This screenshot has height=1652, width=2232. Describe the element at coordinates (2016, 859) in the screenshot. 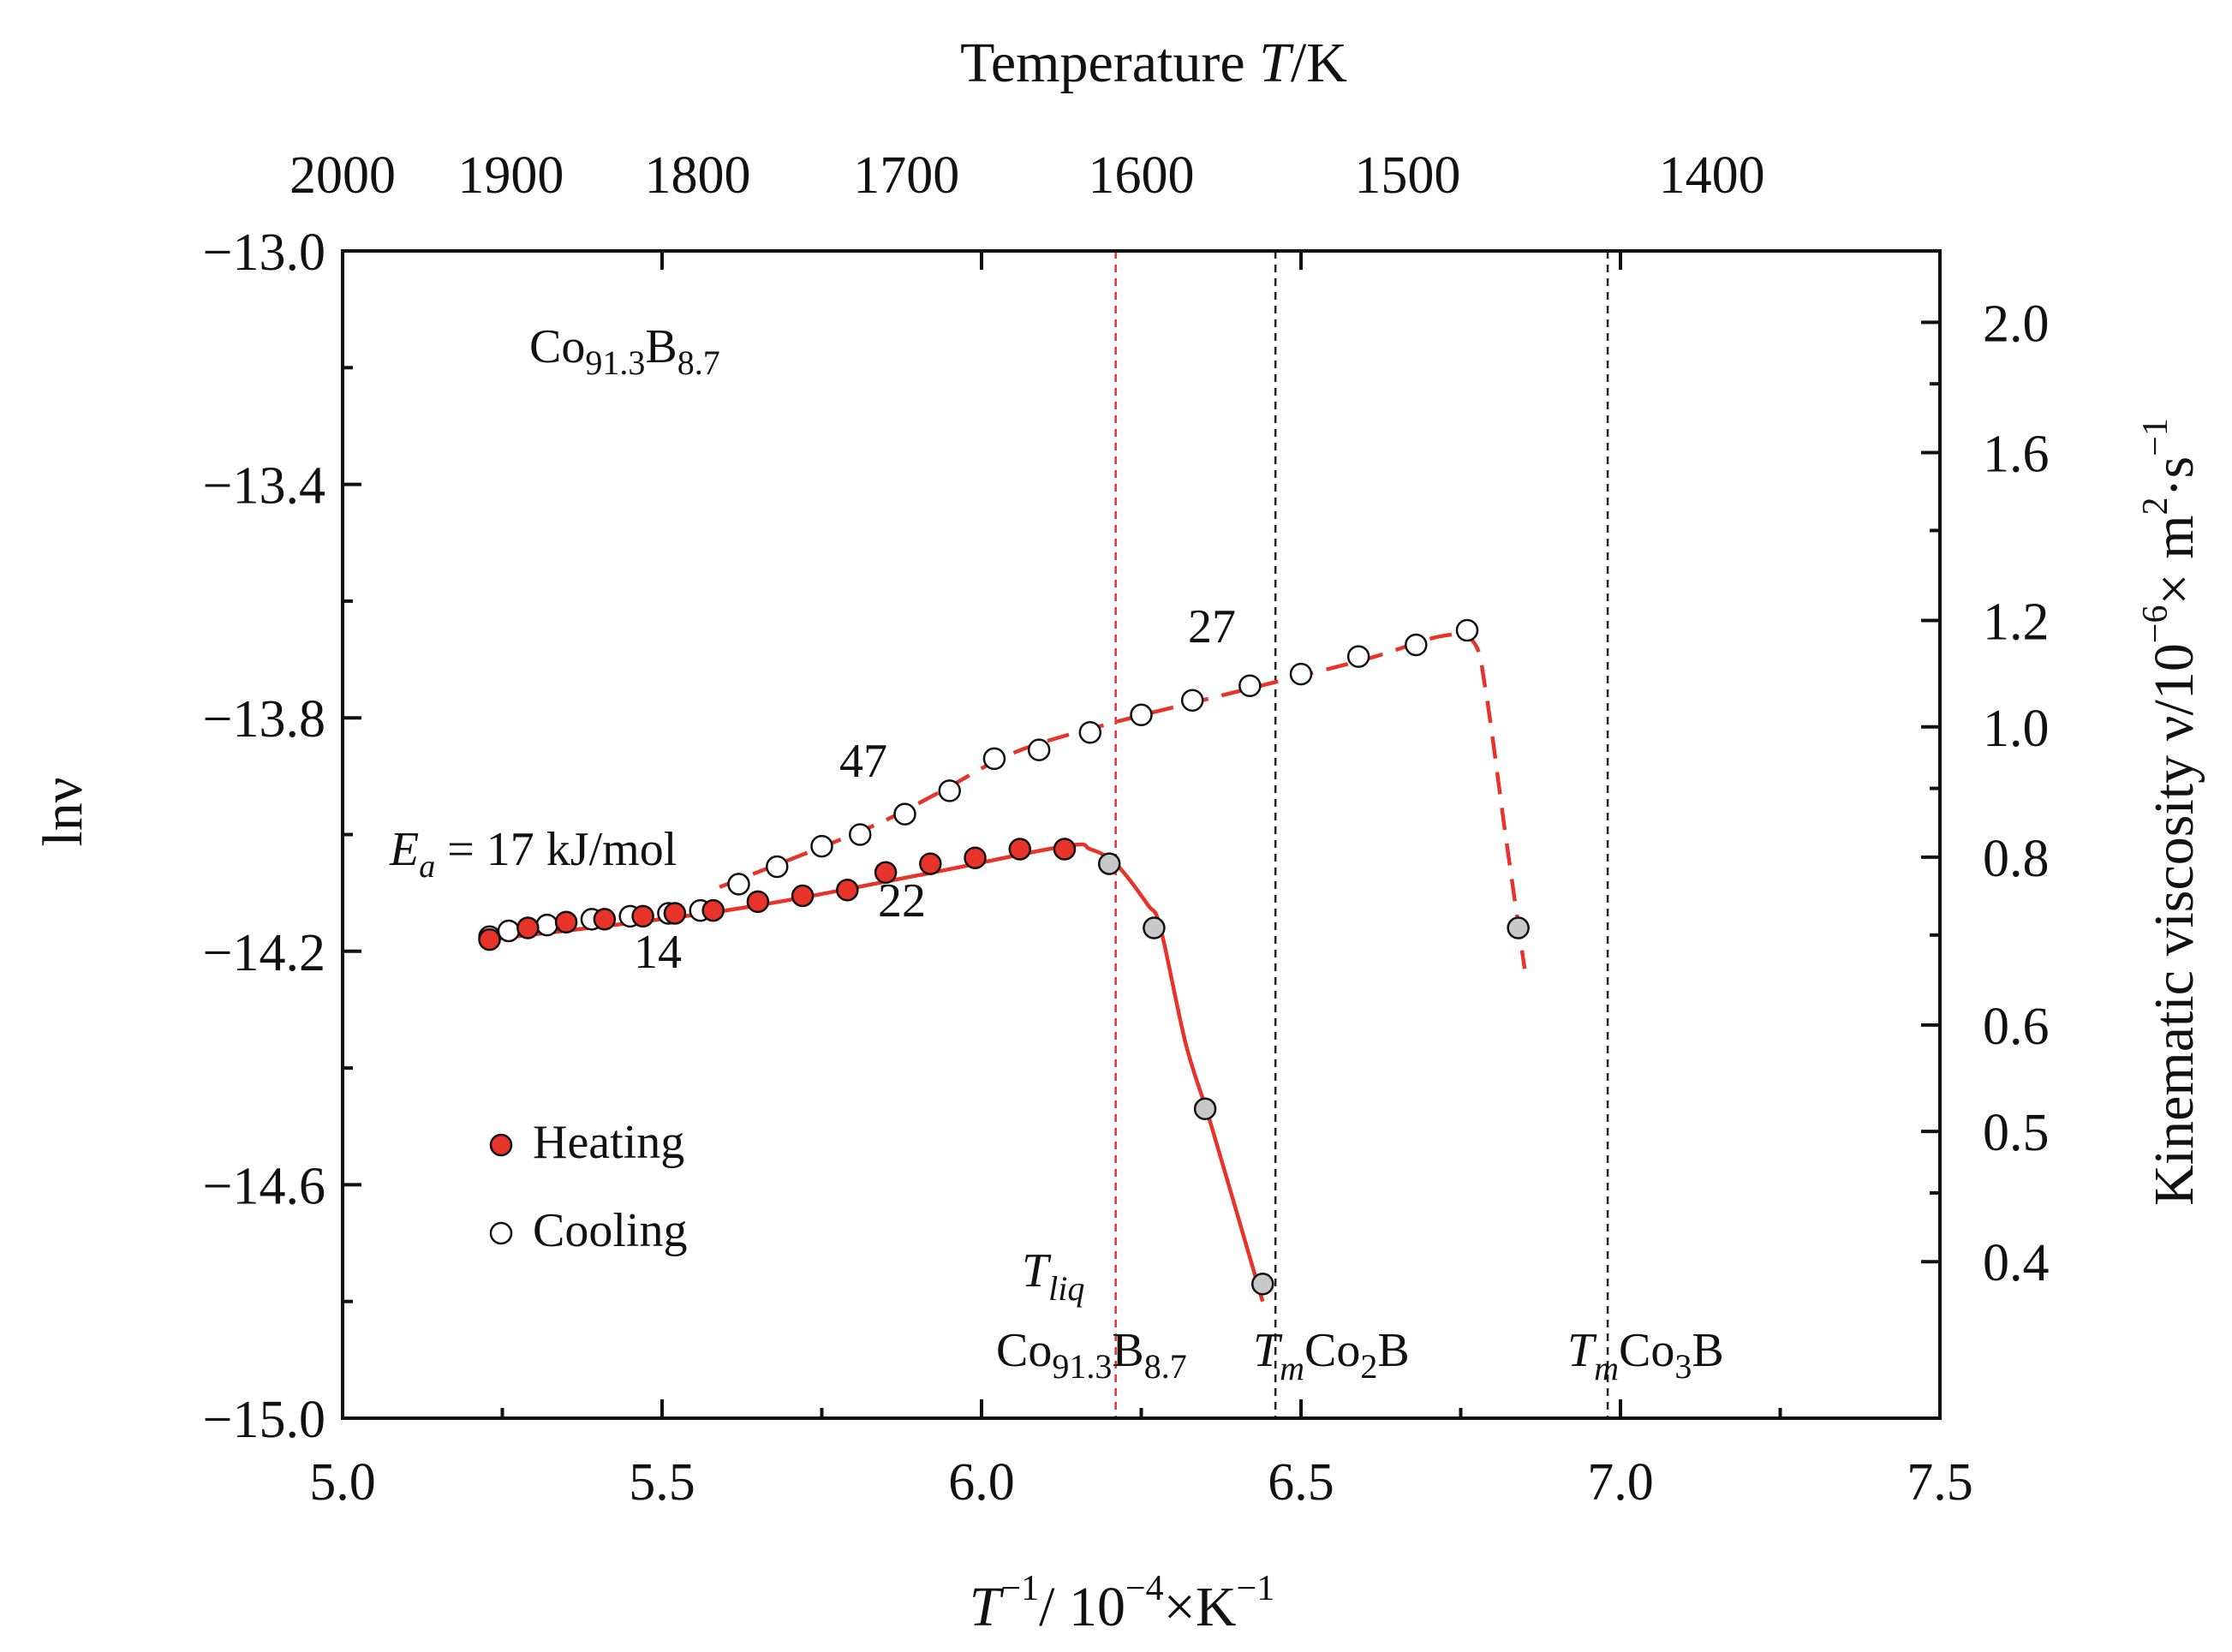

I see `right-tick-label: 0.8` at that location.